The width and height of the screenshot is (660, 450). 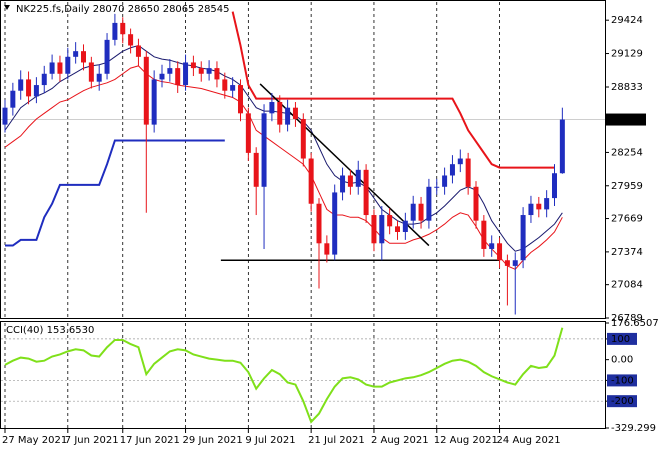 What do you see at coordinates (7, 7) in the screenshot?
I see `header-icon` at bounding box center [7, 7].